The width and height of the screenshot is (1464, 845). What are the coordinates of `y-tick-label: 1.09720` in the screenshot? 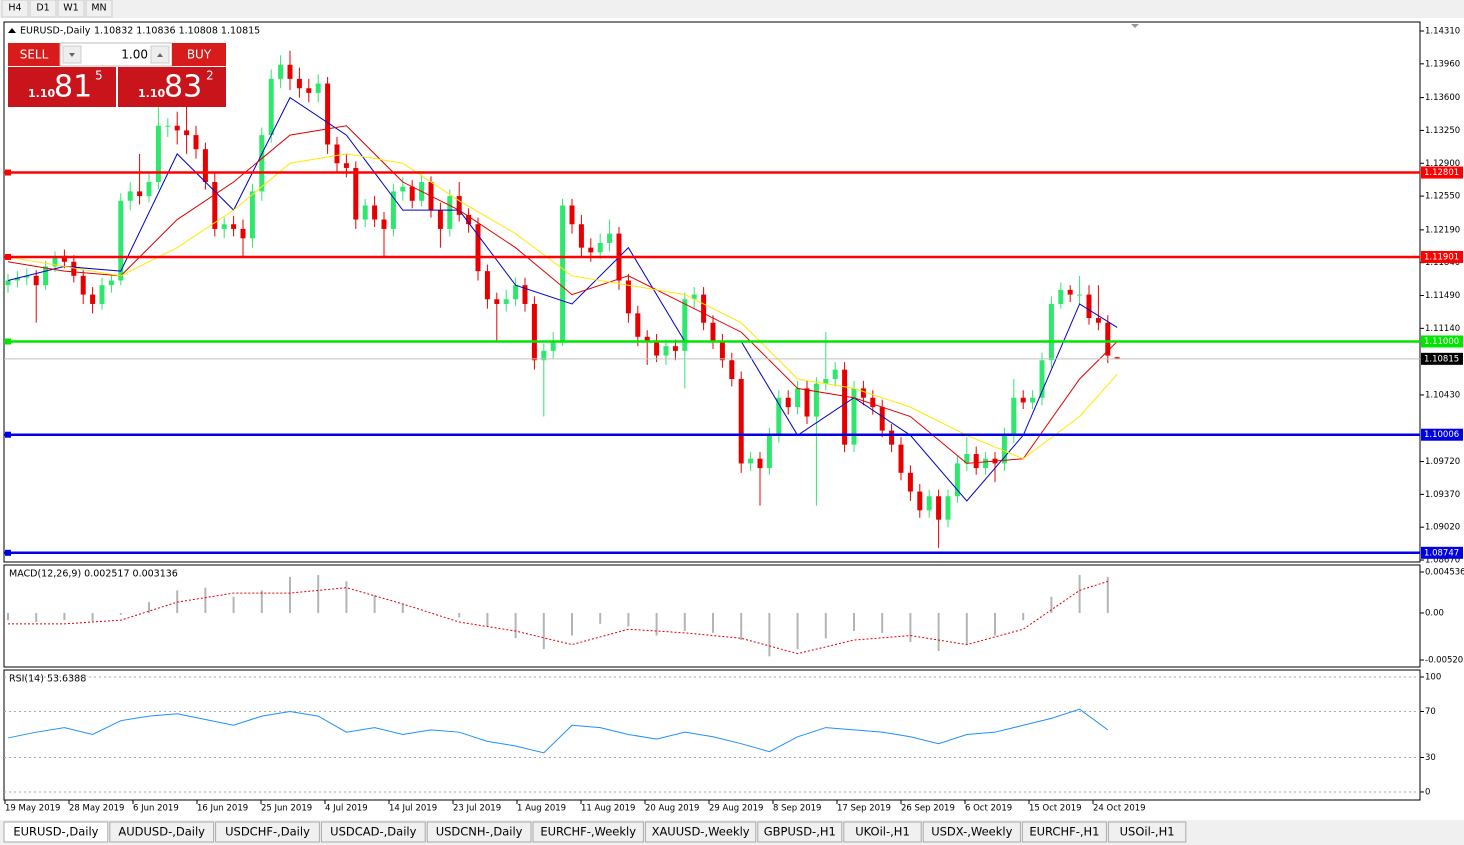 It's located at (1442, 462).